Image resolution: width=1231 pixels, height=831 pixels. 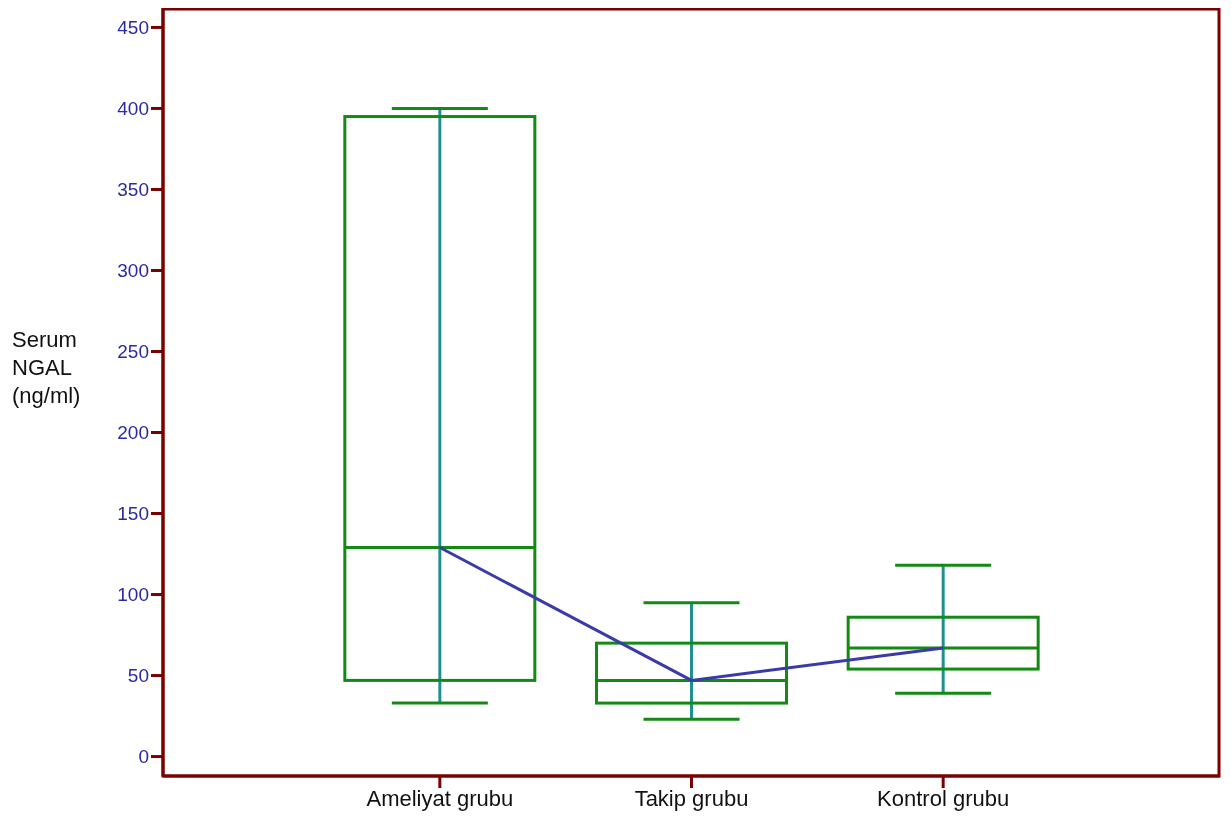 I want to click on y-tick-label: 250, so click(x=133, y=352).